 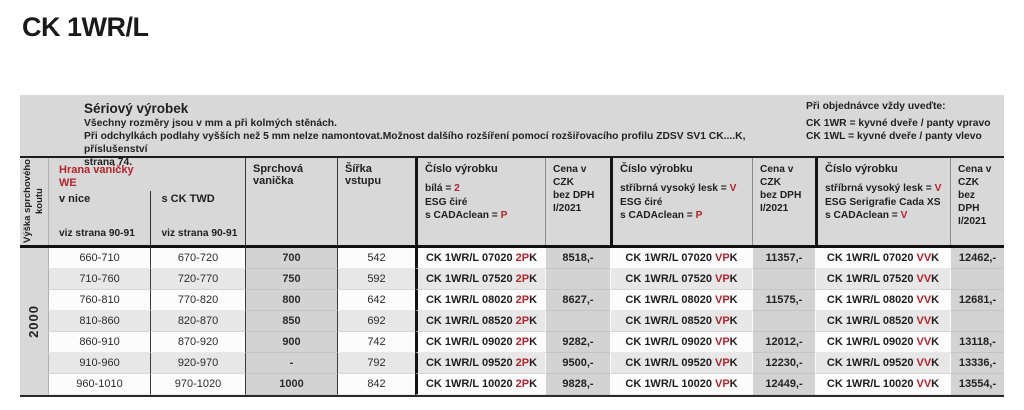 I want to click on cell-price-serigraphy: 13336,-, so click(x=977, y=363).